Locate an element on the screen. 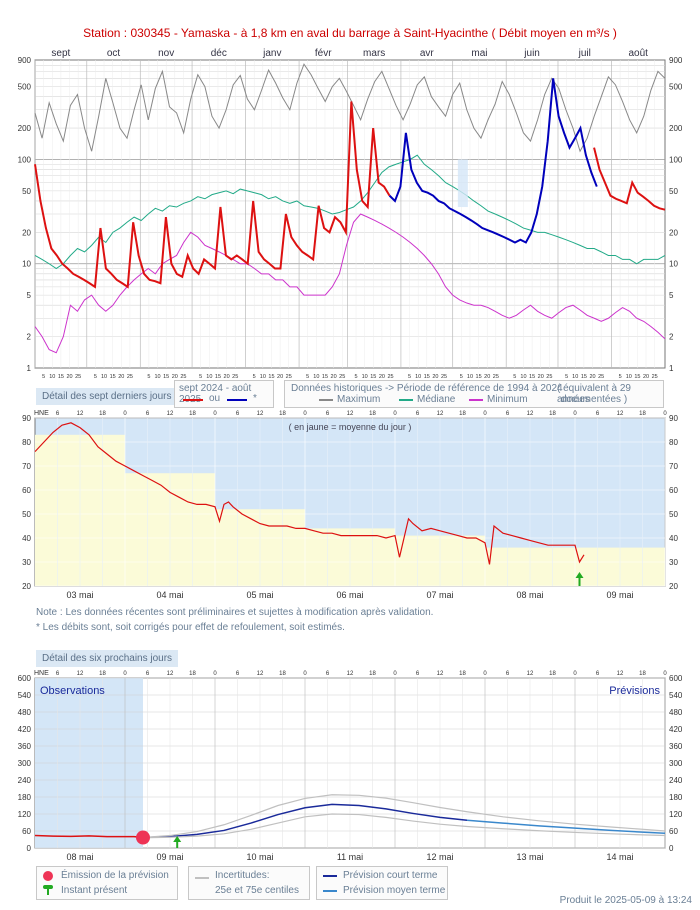 The height and width of the screenshot is (910, 700). period-legend: sept 2024 - août 2025 ou * is located at coordinates (224, 394).